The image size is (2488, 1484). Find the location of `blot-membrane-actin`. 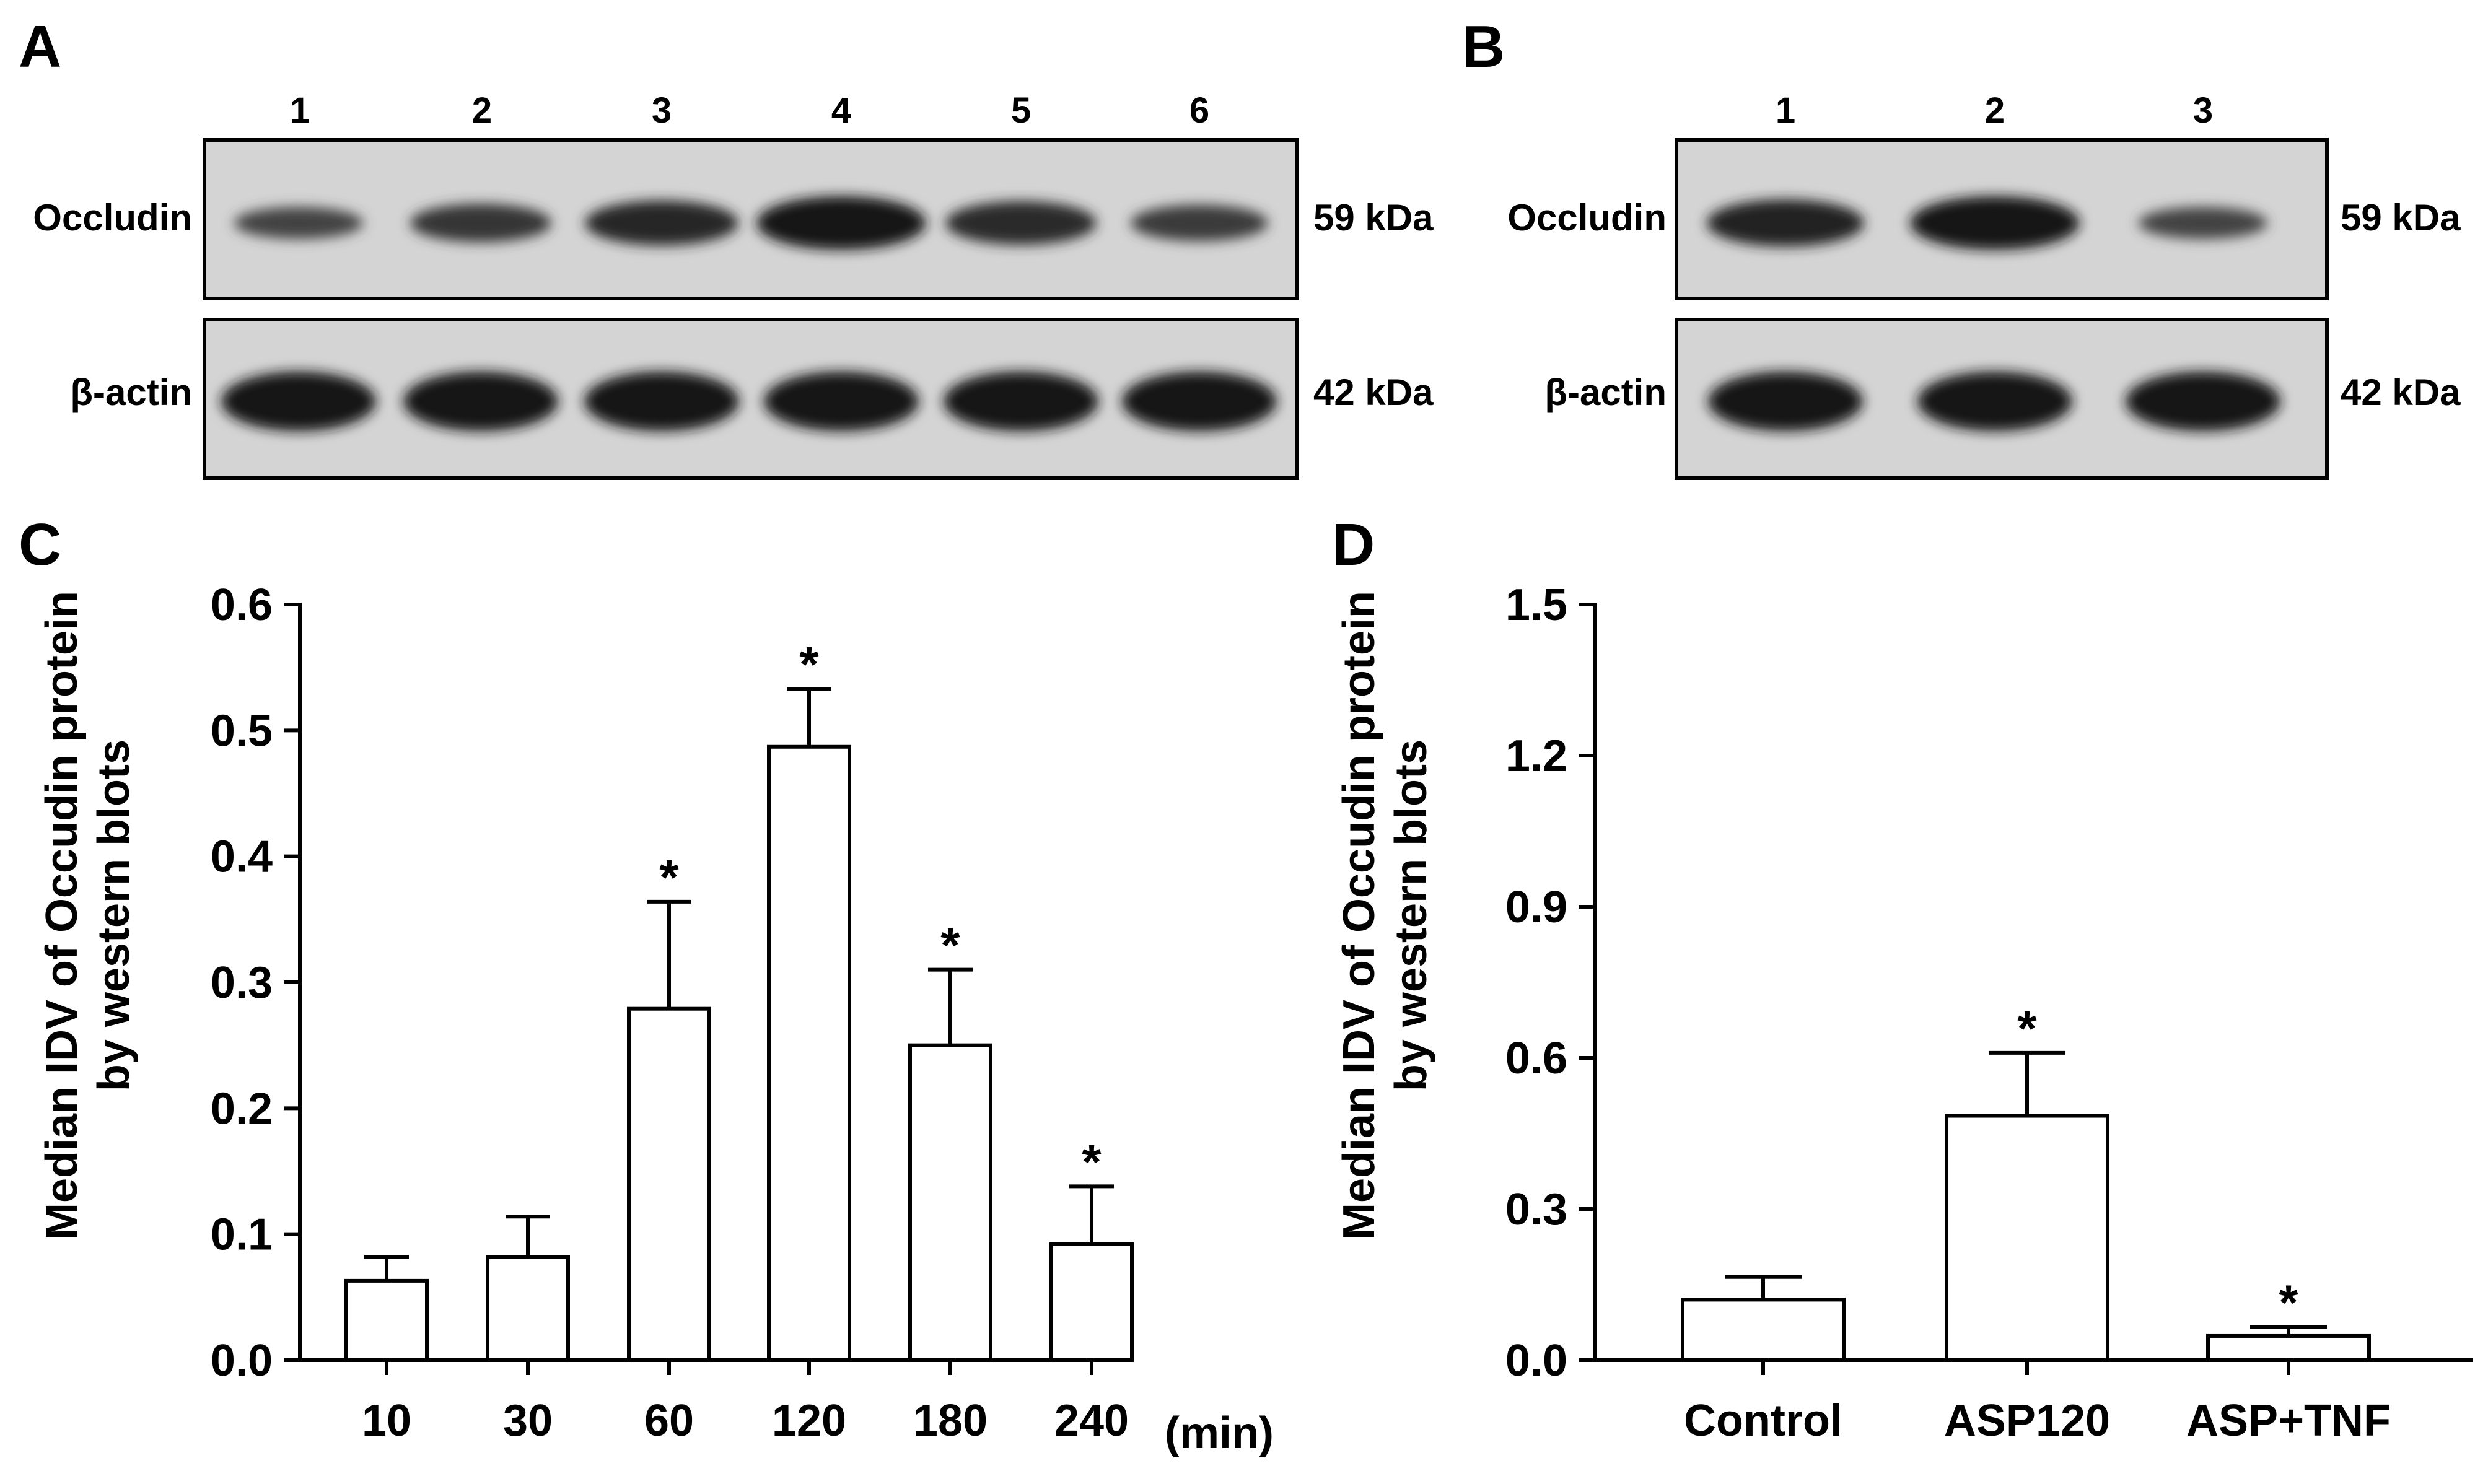

blot-membrane-actin is located at coordinates (751, 399).